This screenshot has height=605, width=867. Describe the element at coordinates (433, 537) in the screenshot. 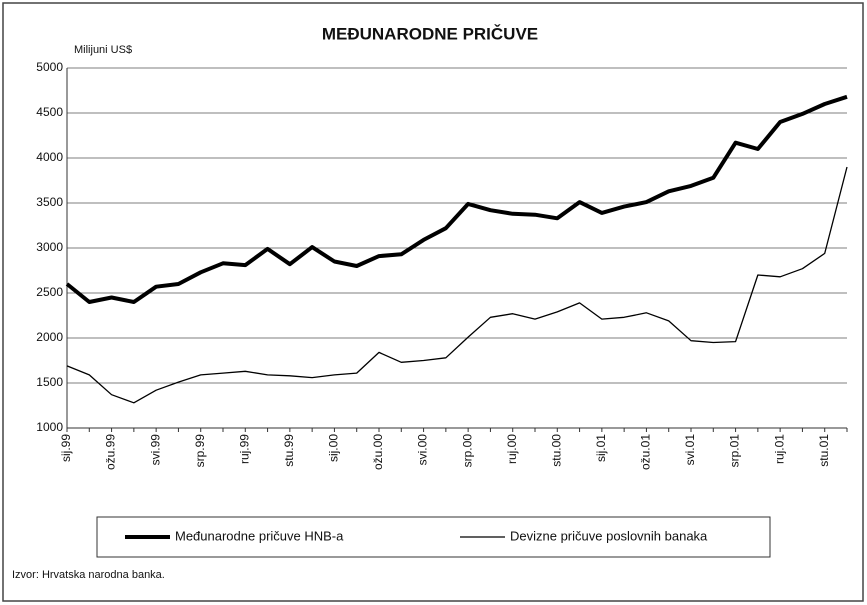

I see `legend-box` at that location.